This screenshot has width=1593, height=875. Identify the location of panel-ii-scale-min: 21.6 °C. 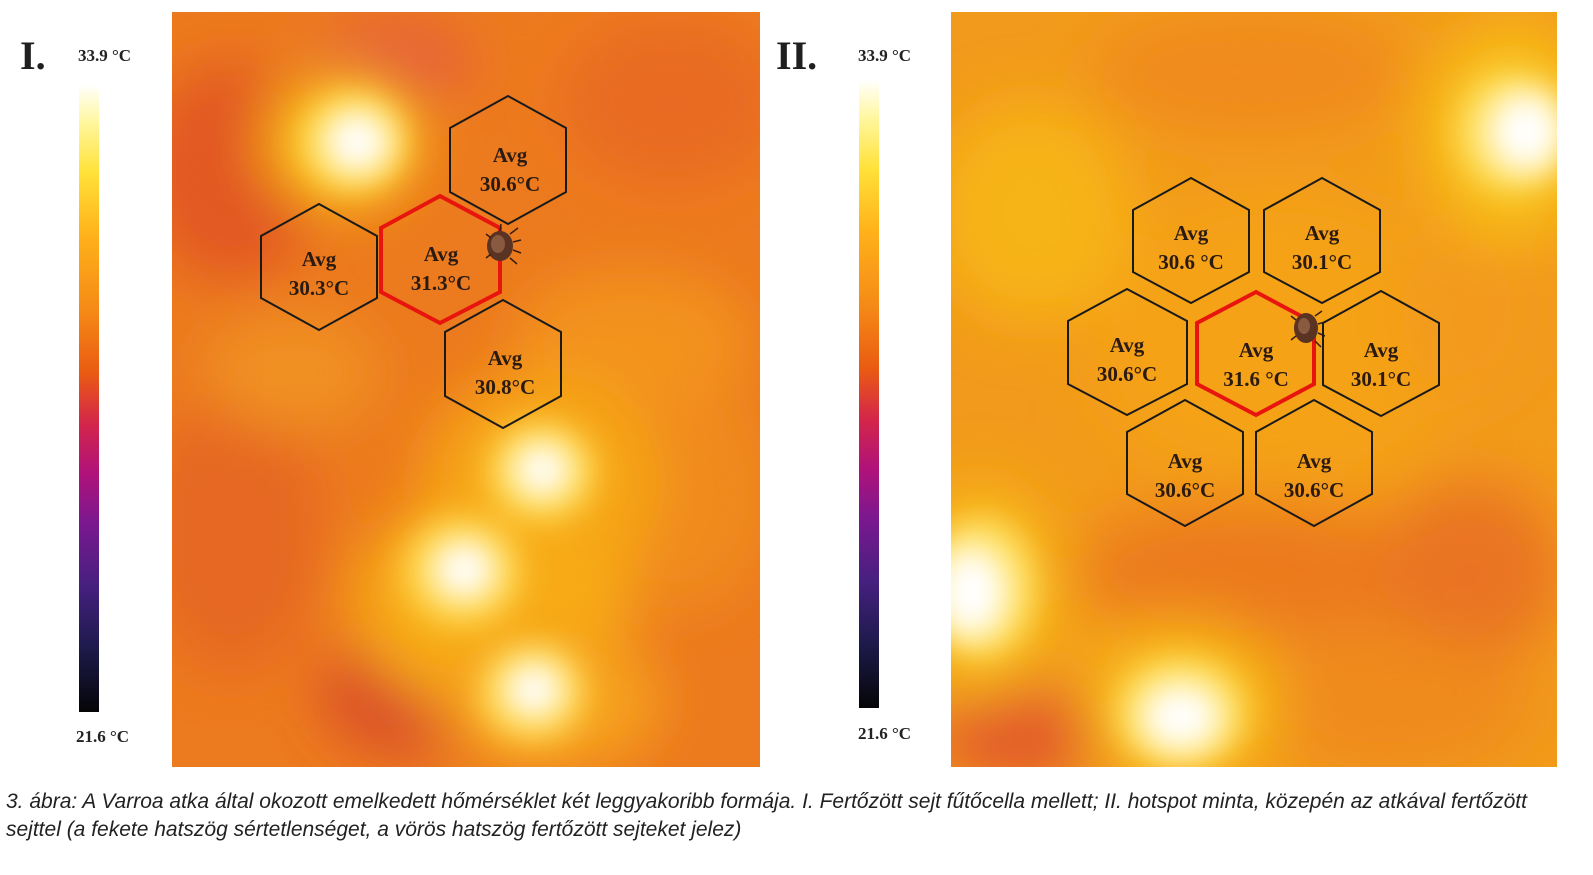
(885, 733).